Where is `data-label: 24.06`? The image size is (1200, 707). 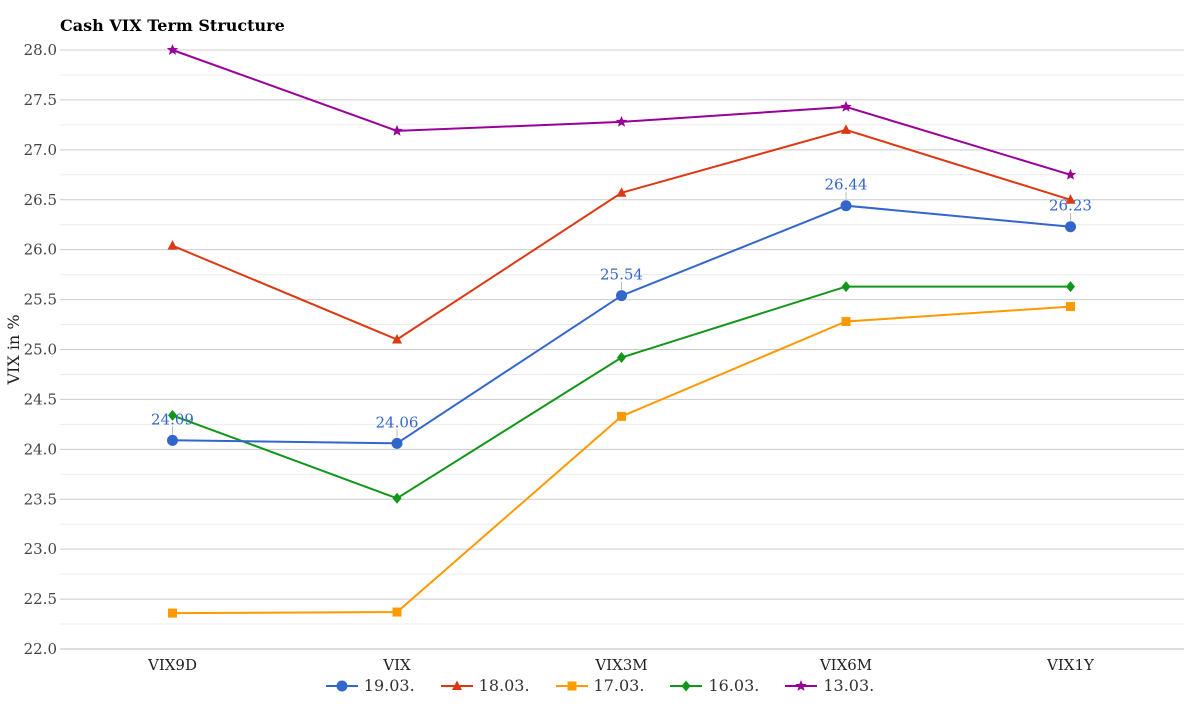
data-label: 24.06 is located at coordinates (397, 422).